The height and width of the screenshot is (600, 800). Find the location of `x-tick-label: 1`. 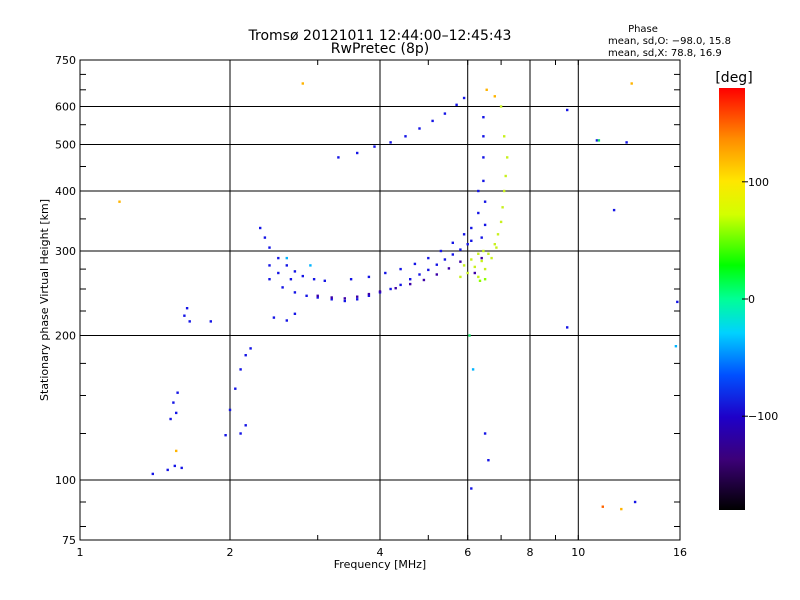

x-tick-label: 1 is located at coordinates (80, 552).